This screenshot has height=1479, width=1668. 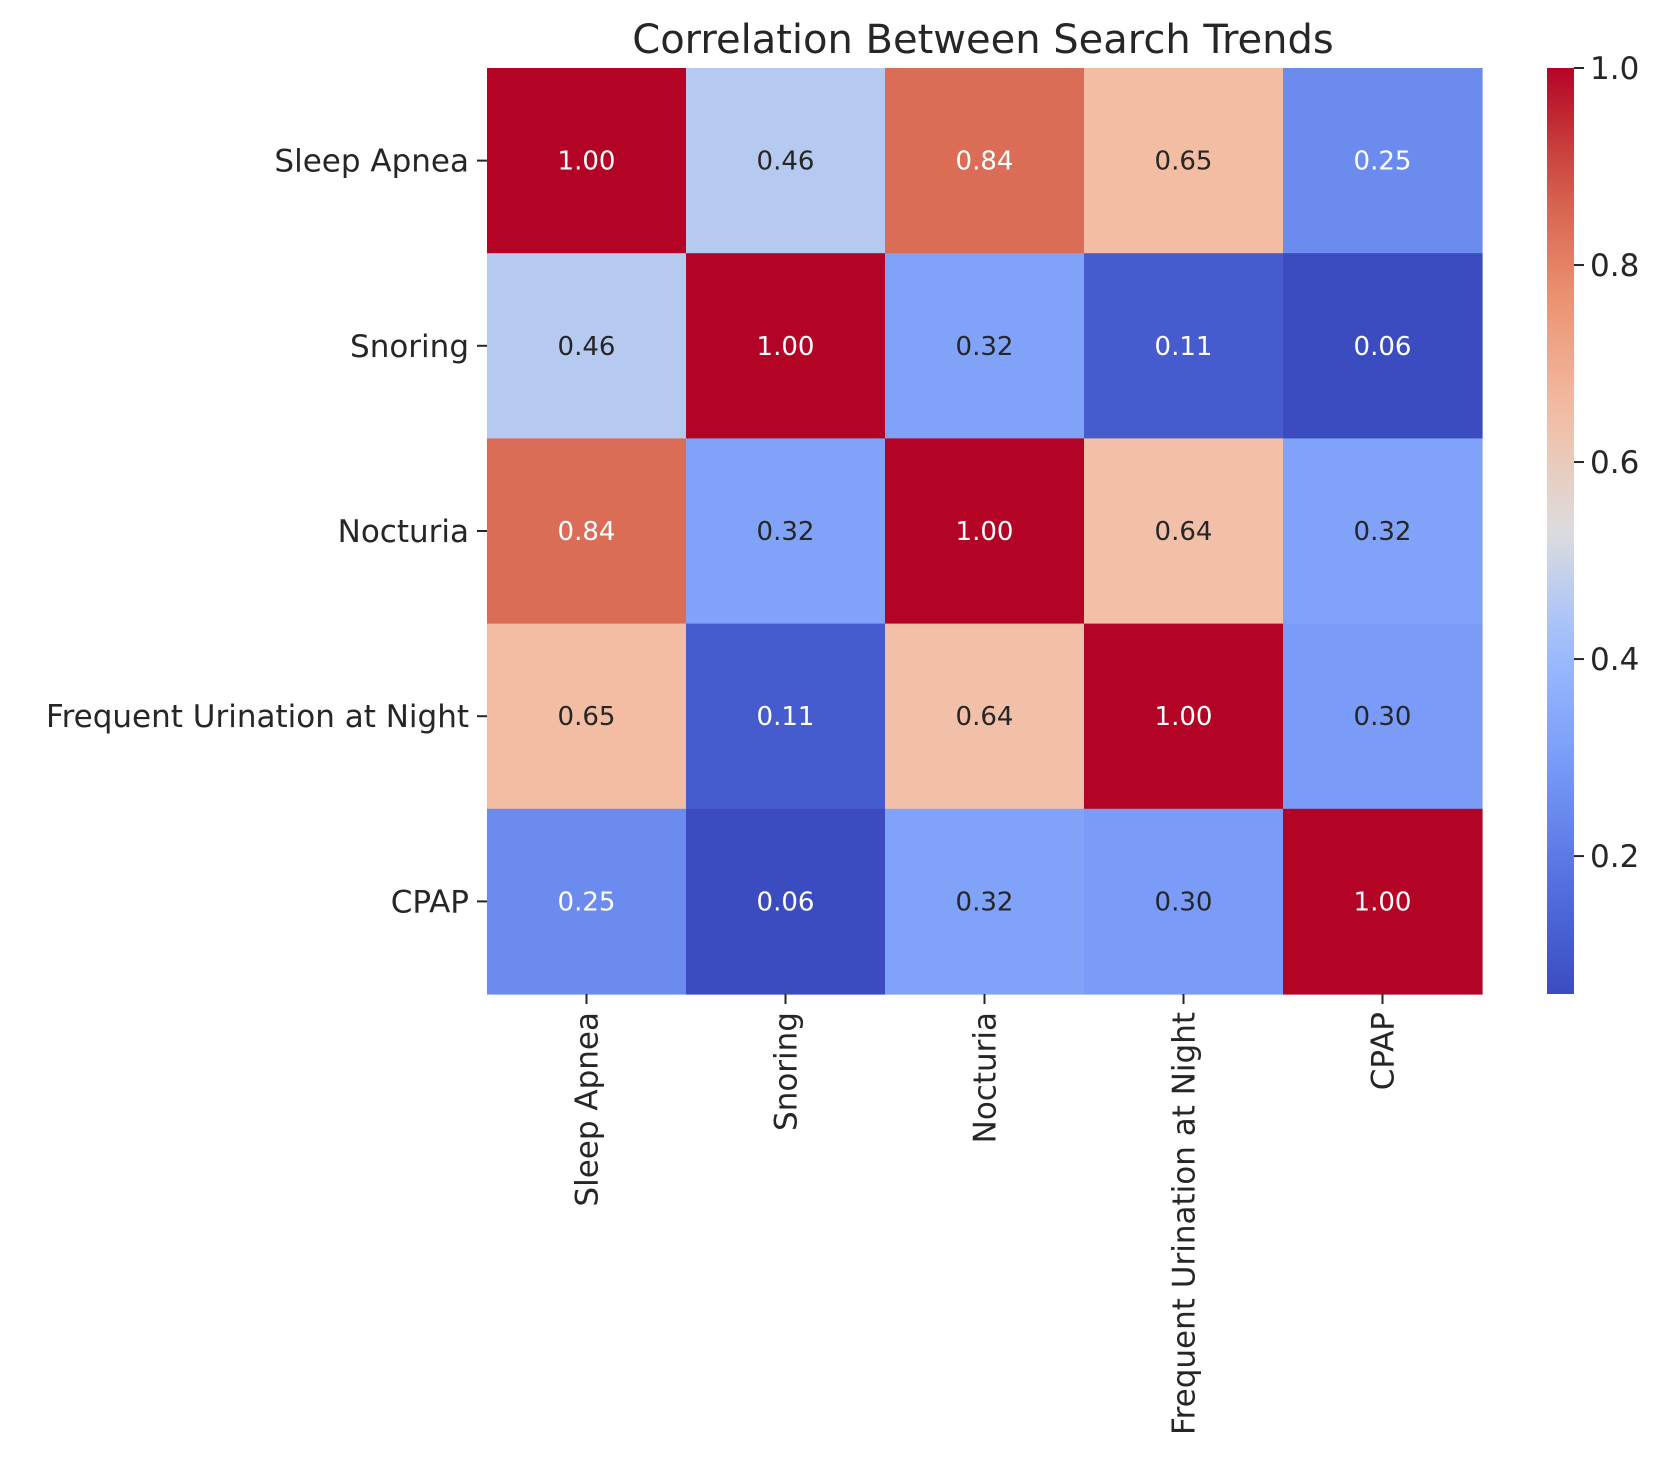 What do you see at coordinates (1185, 1223) in the screenshot?
I see `x-tick-label: Frequent Urination at Night` at bounding box center [1185, 1223].